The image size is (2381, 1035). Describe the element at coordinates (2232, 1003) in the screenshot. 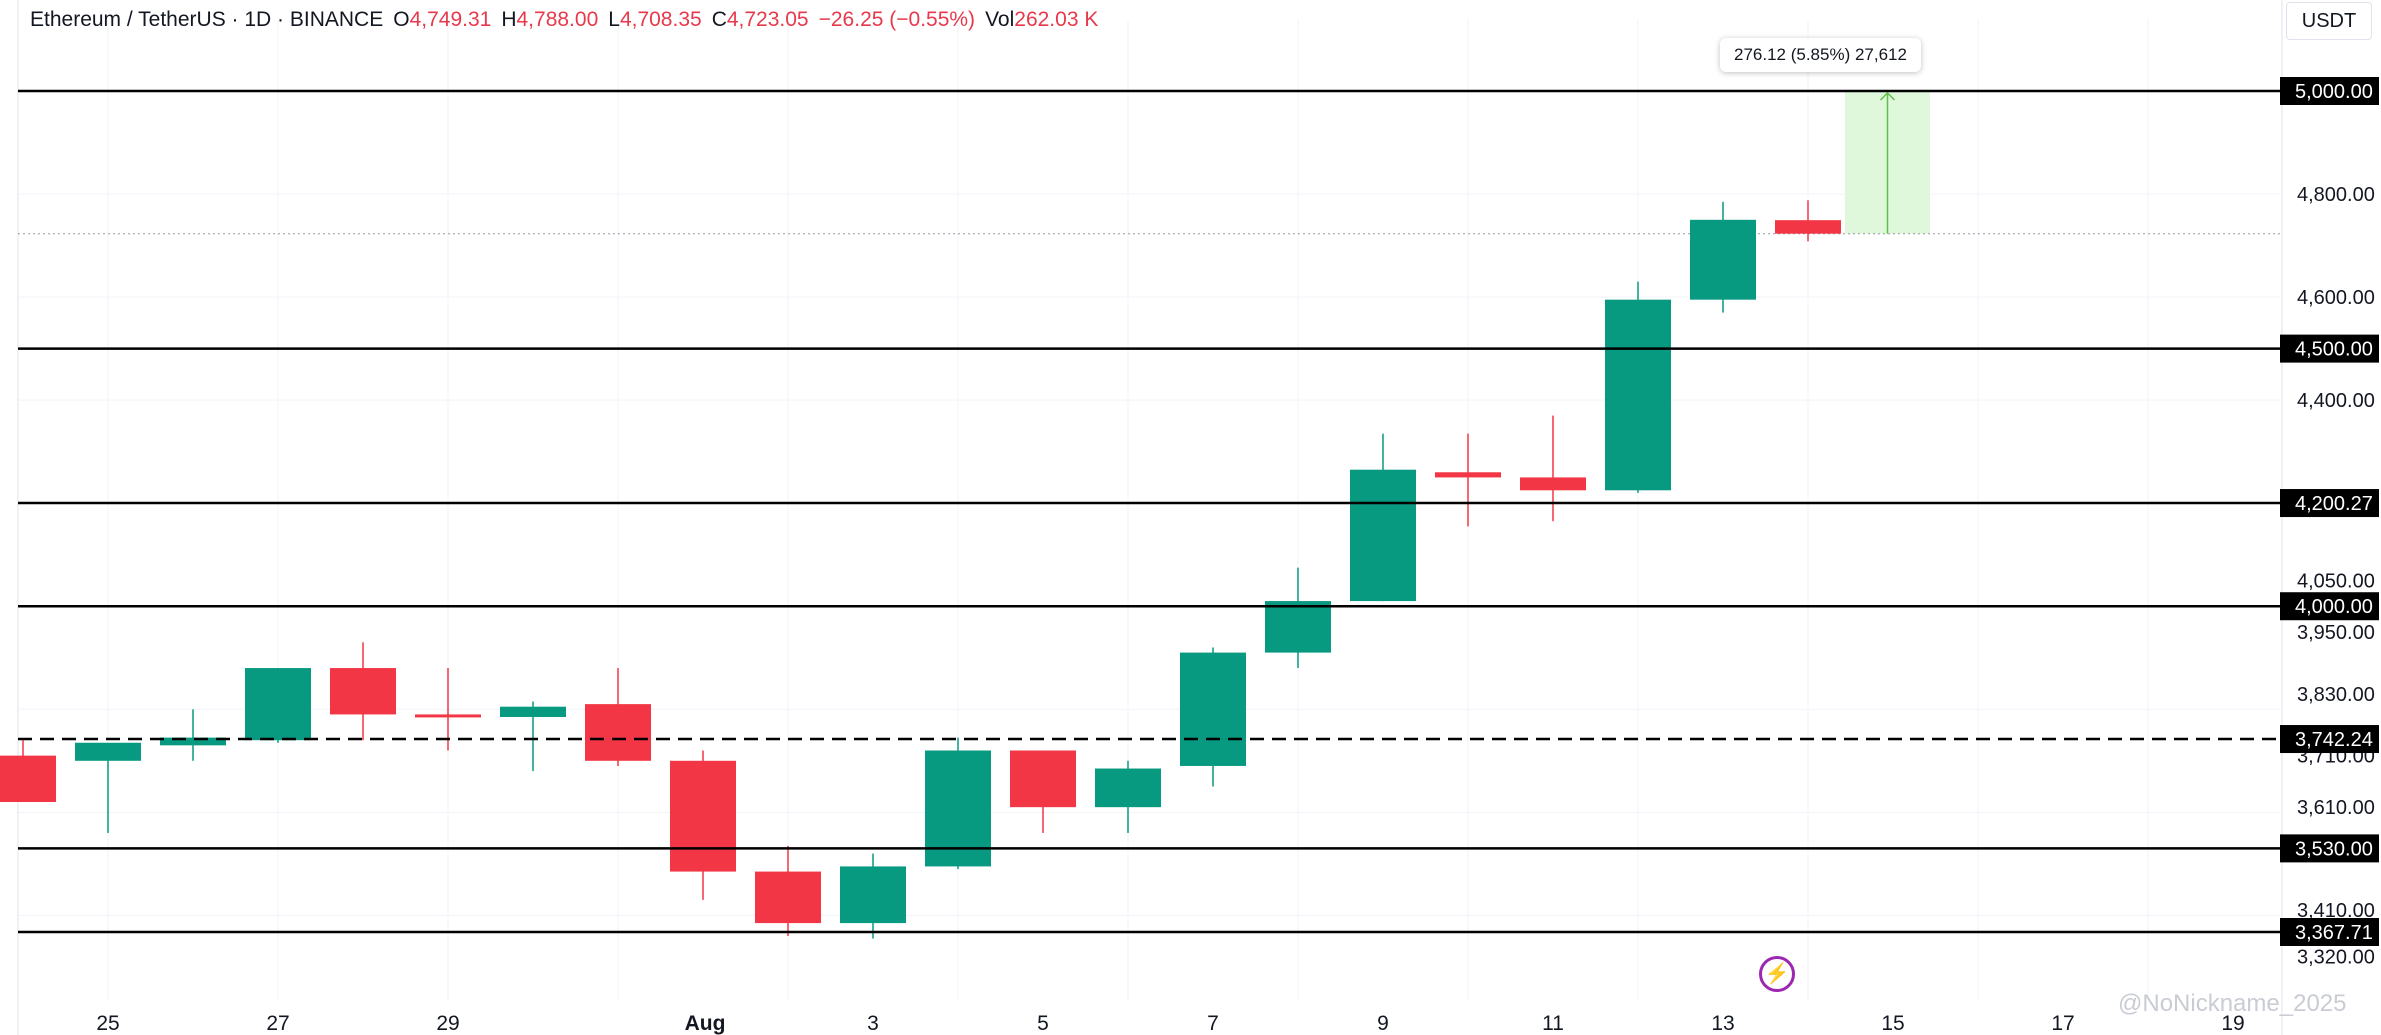

I see `watermark: @NoNickname_2025` at that location.